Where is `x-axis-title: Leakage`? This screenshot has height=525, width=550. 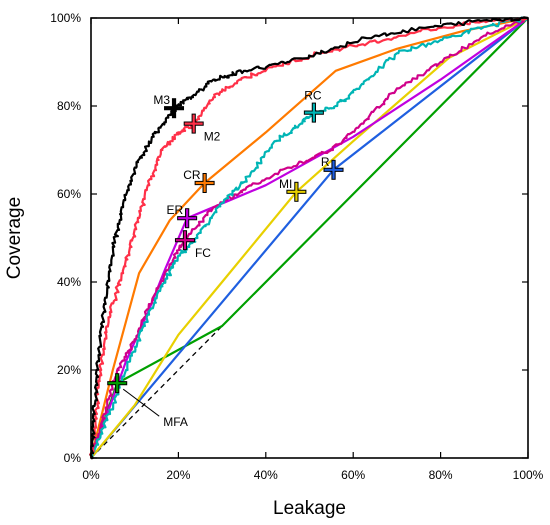
x-axis-title: Leakage is located at coordinates (309, 508).